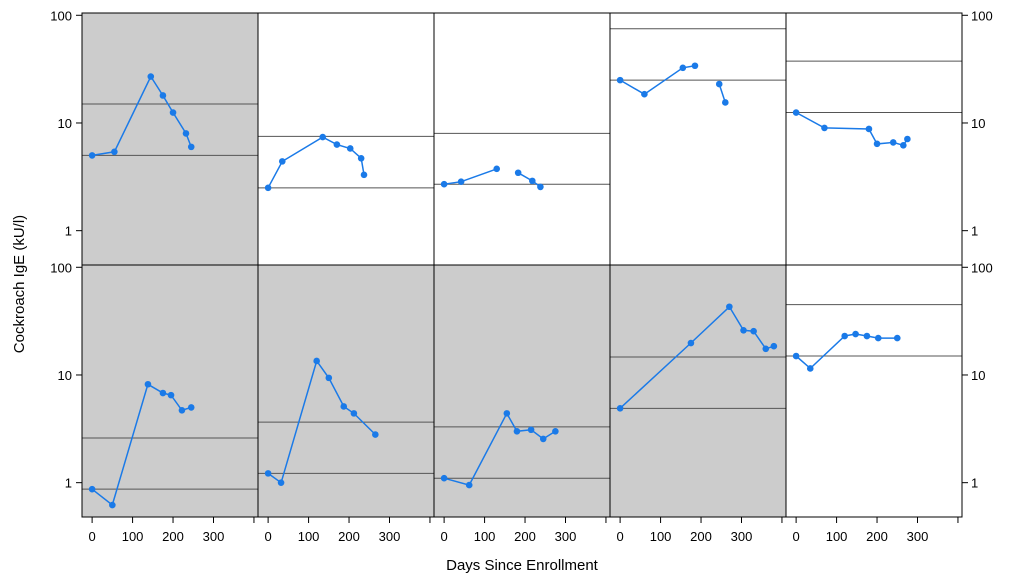  What do you see at coordinates (68, 231) in the screenshot?
I see `y-tick-label: 1` at bounding box center [68, 231].